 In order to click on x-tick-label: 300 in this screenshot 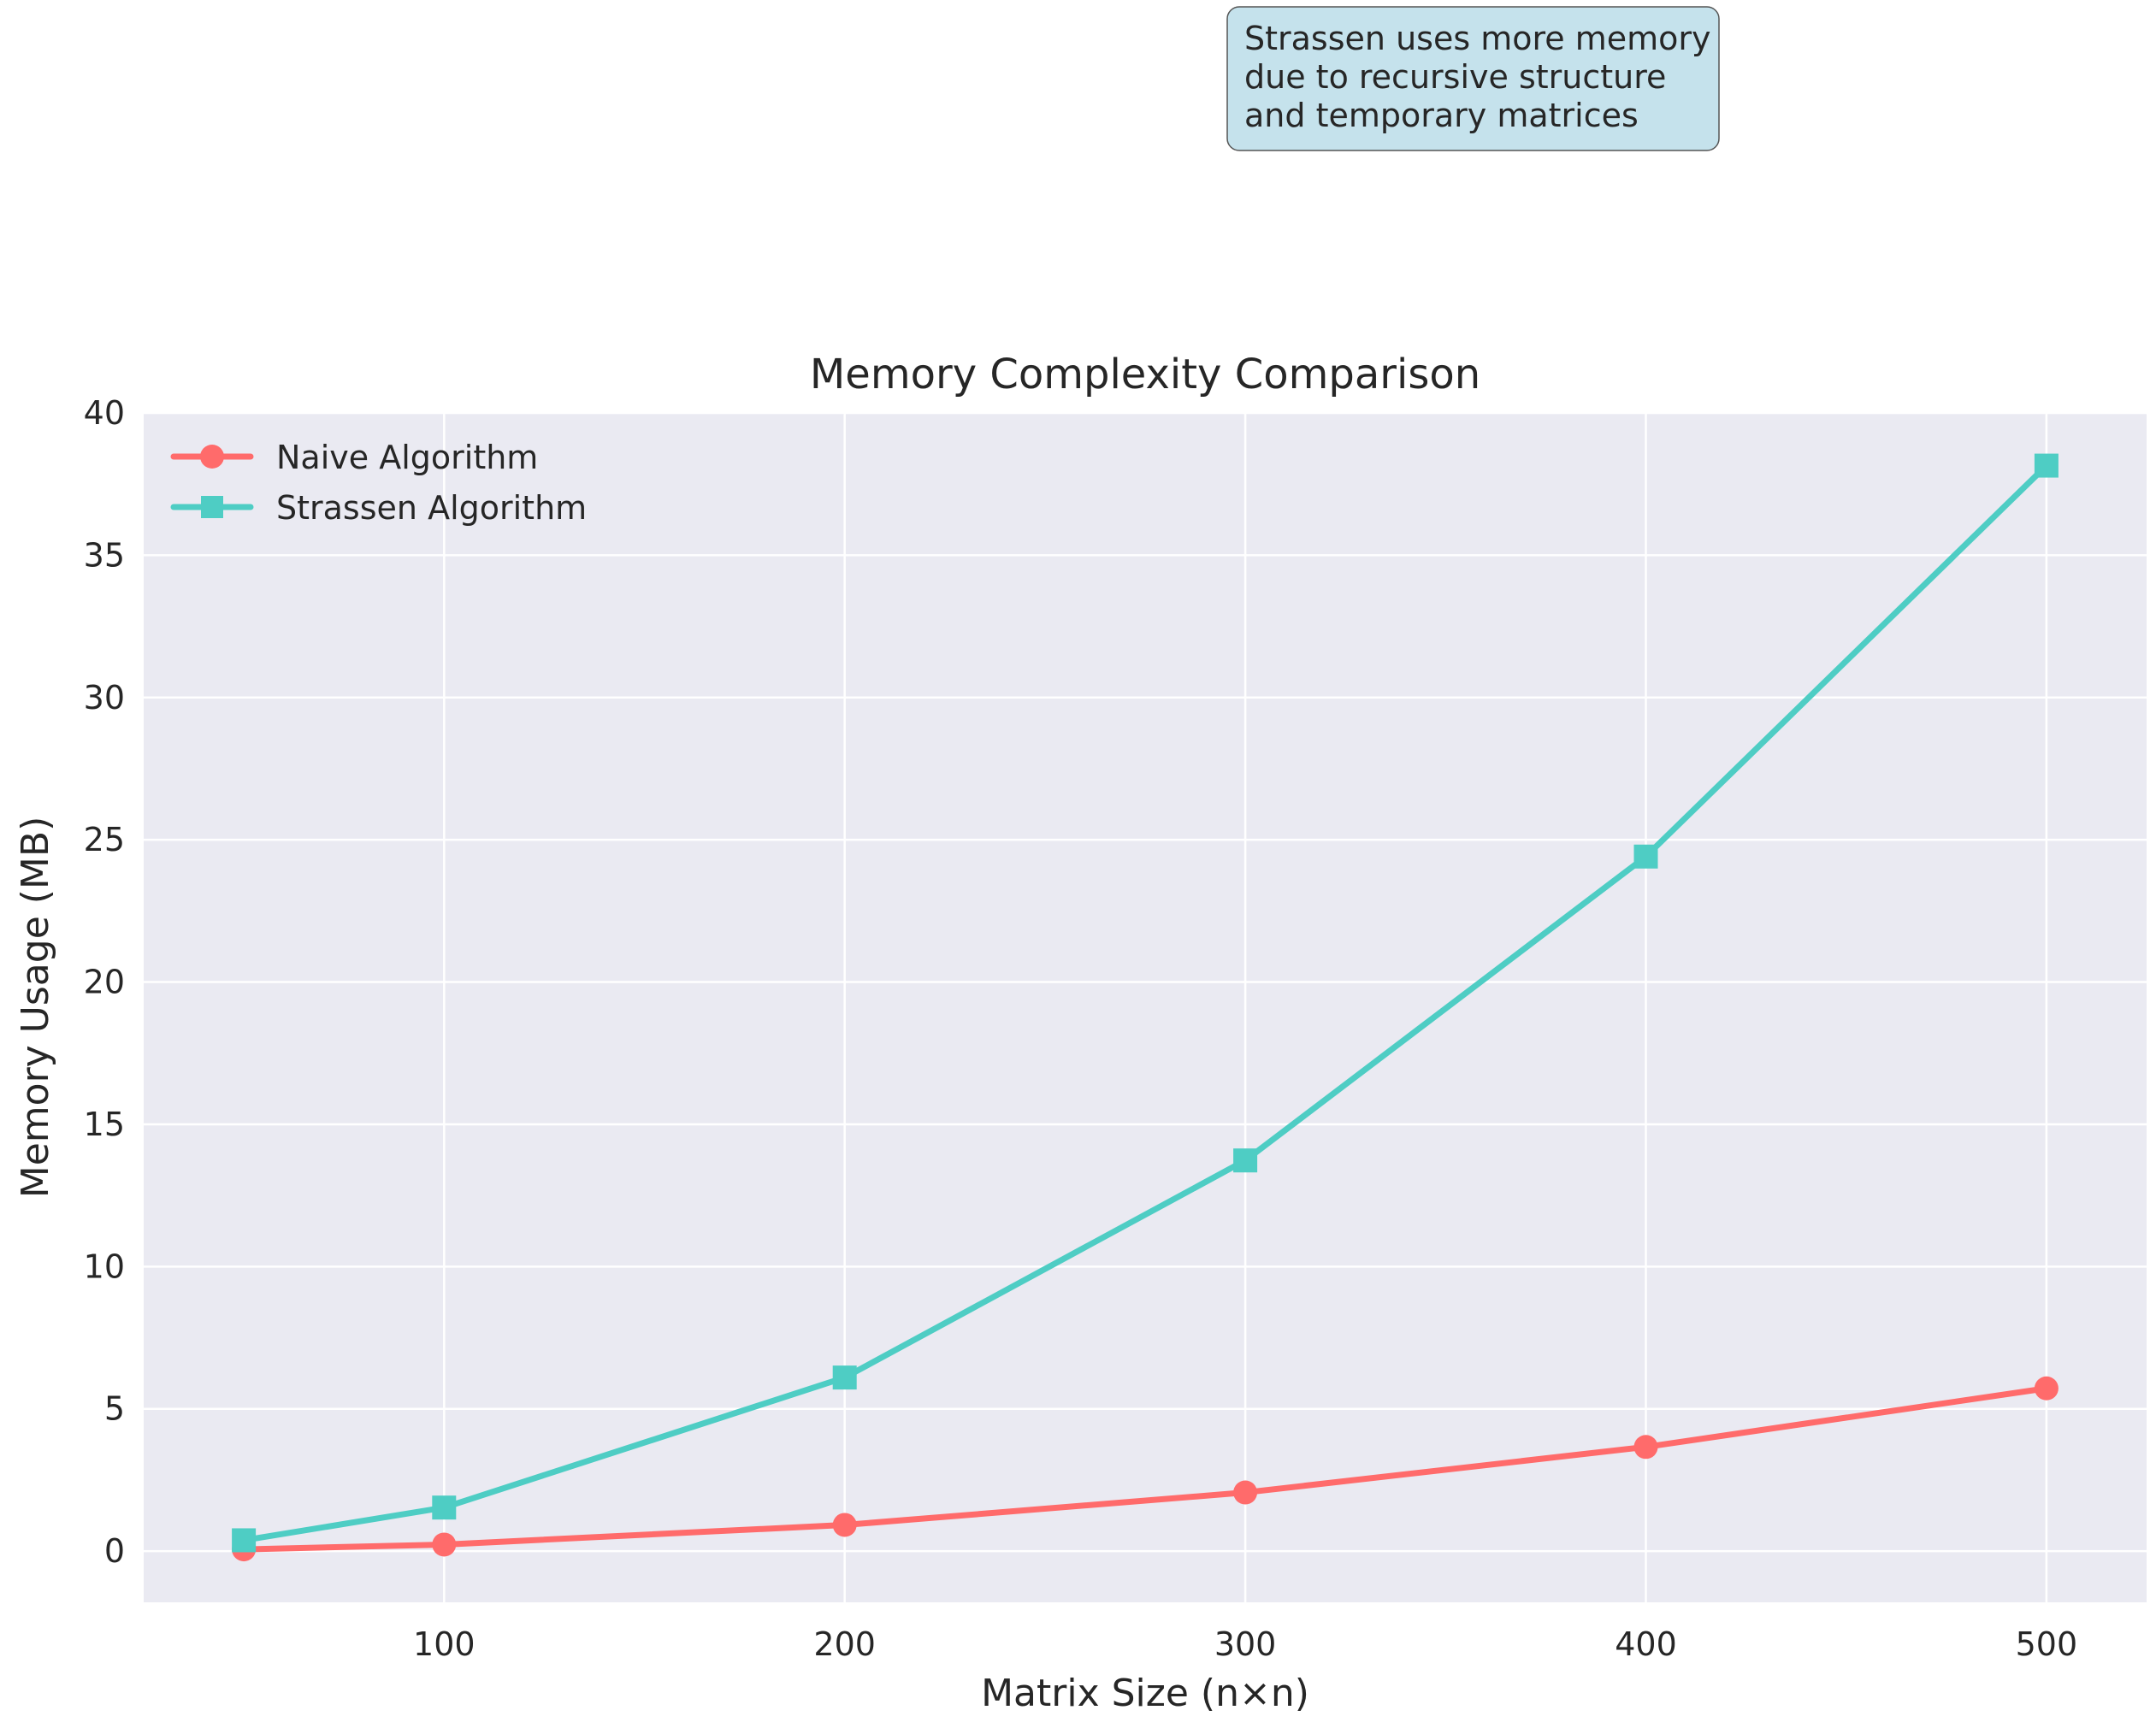, I will do `click(1245, 1644)`.